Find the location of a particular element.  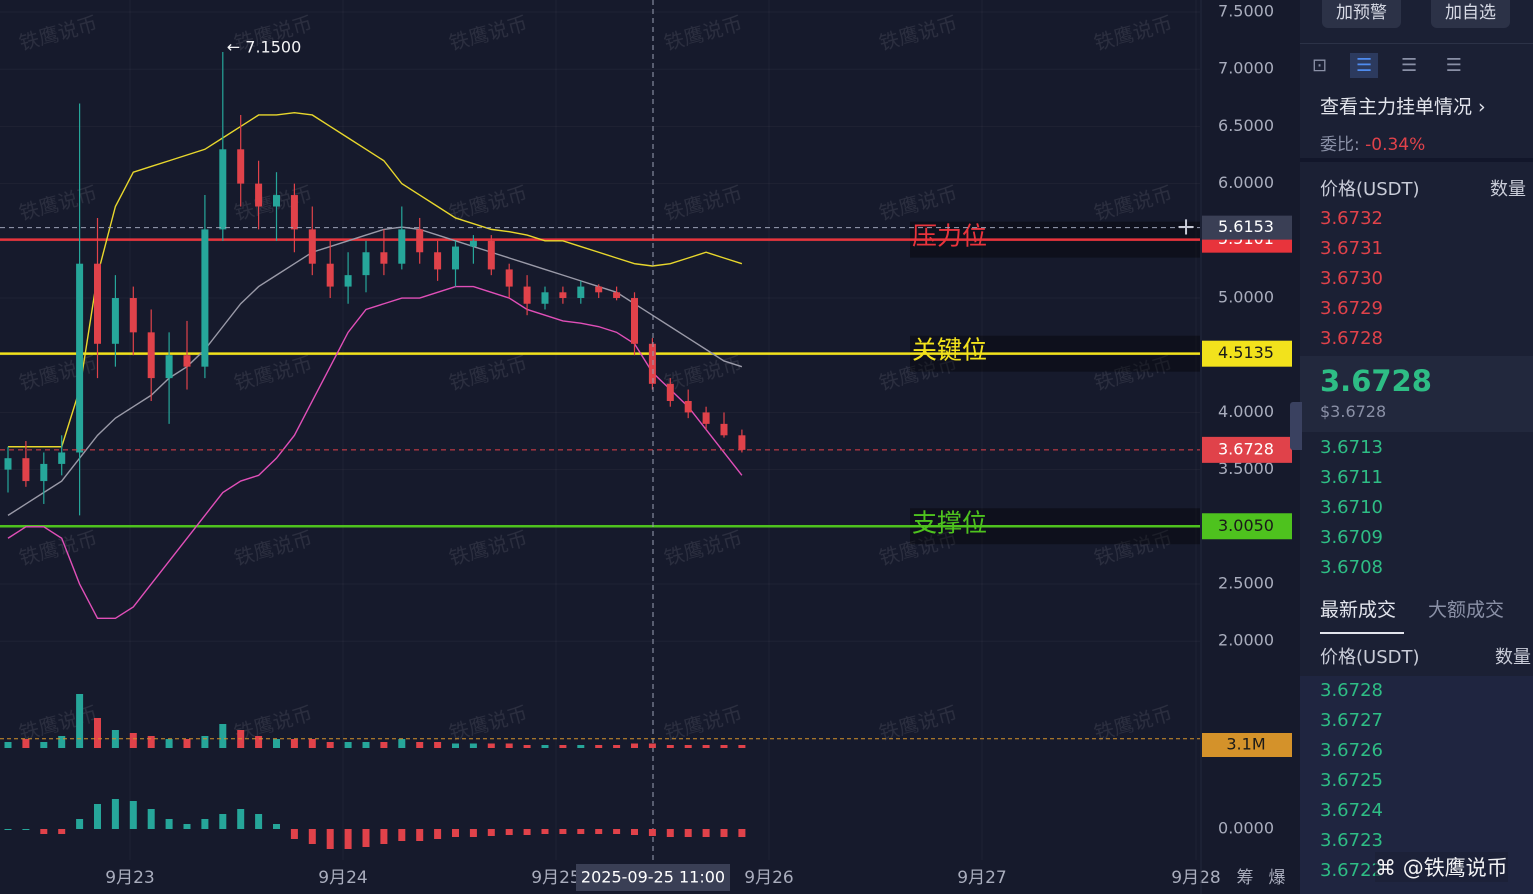

view-icons: ⊡ ☰ ☰ ☰ is located at coordinates (1387, 65).